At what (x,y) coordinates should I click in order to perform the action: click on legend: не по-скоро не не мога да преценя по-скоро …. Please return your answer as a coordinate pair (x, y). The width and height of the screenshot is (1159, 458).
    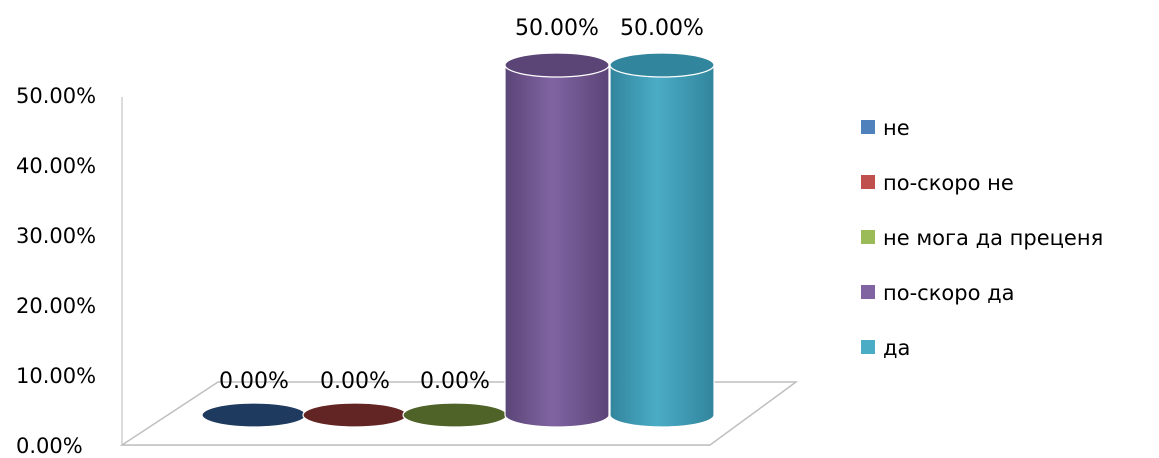
    Looking at the image, I should click on (982, 238).